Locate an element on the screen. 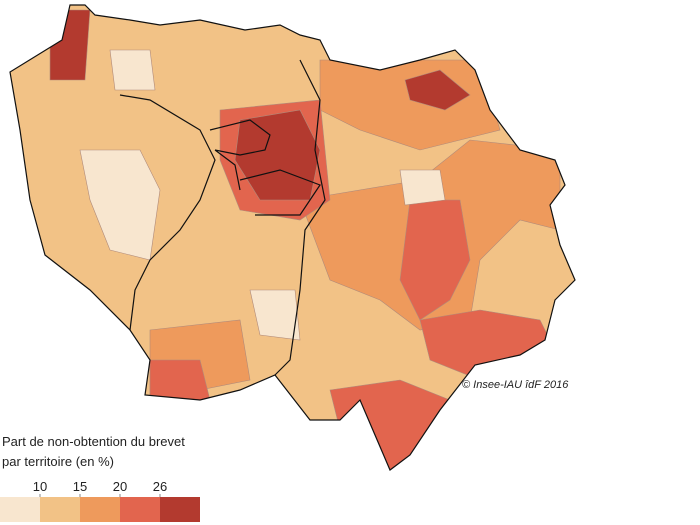 The width and height of the screenshot is (700, 525). legend-break-label: 15 is located at coordinates (80, 486).